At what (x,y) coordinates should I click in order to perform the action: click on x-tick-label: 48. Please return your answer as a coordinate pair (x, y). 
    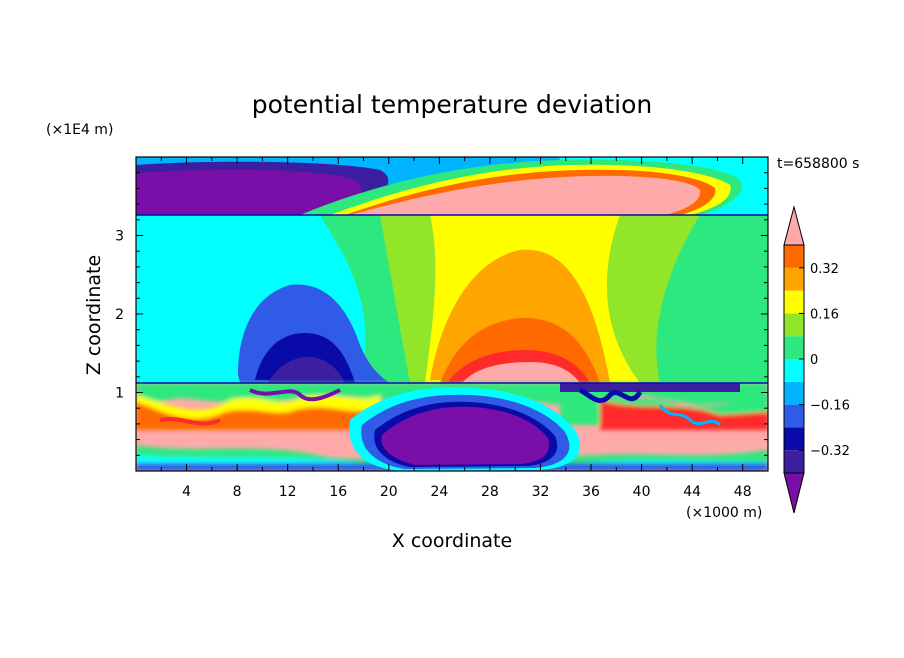
    Looking at the image, I should click on (743, 492).